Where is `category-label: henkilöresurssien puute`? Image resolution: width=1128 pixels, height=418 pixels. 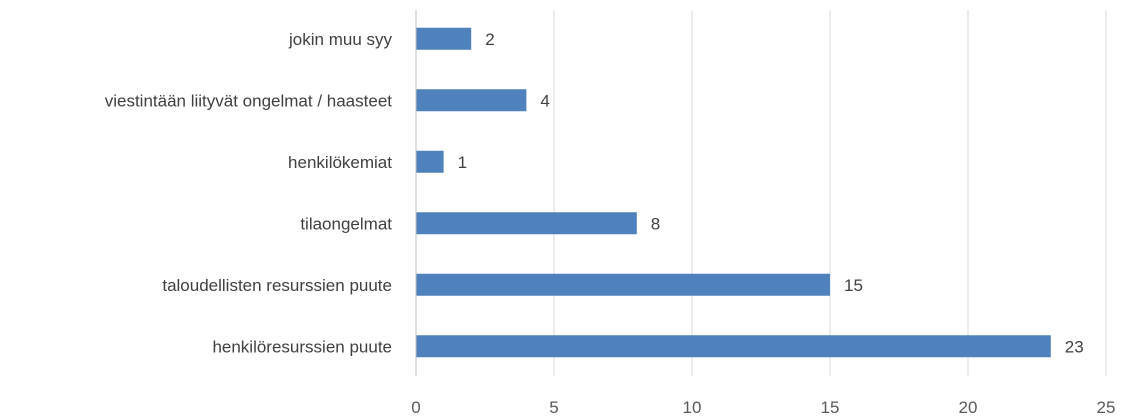 category-label: henkilöresurssien puute is located at coordinates (302, 346).